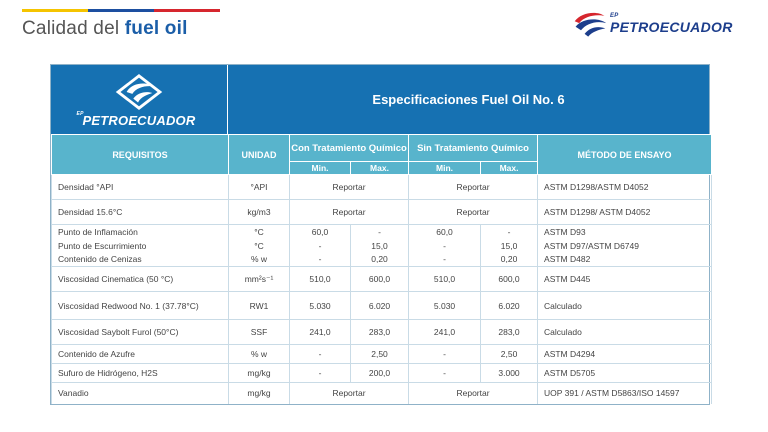 This screenshot has height=432, width=768. What do you see at coordinates (320, 168) in the screenshot?
I see `header-con-min: Min.` at bounding box center [320, 168].